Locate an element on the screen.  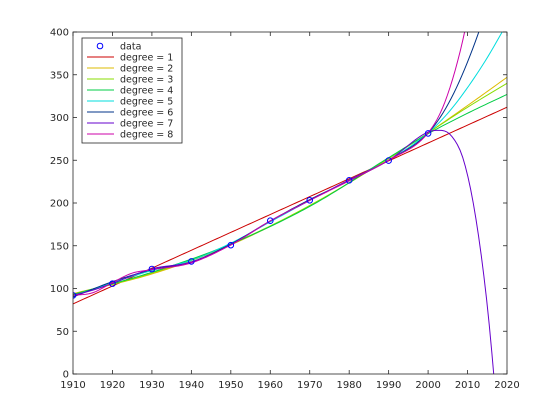
x-tick-label: 1960 is located at coordinates (270, 385).